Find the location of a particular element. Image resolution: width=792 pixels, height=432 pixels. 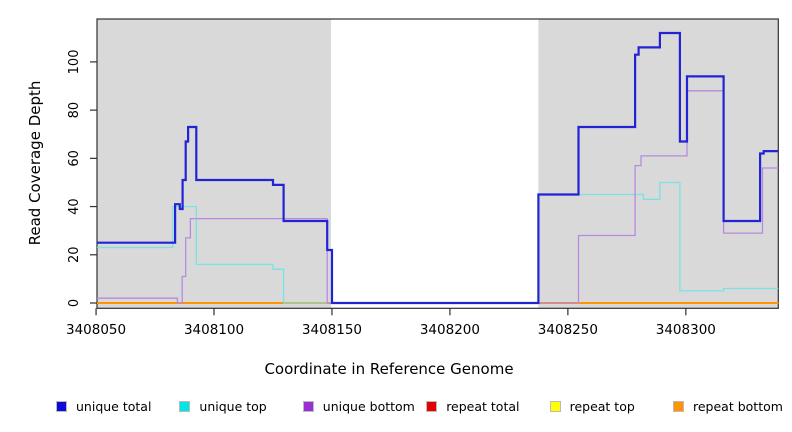

legend-item-repeat-top: repeat top is located at coordinates (592, 406).